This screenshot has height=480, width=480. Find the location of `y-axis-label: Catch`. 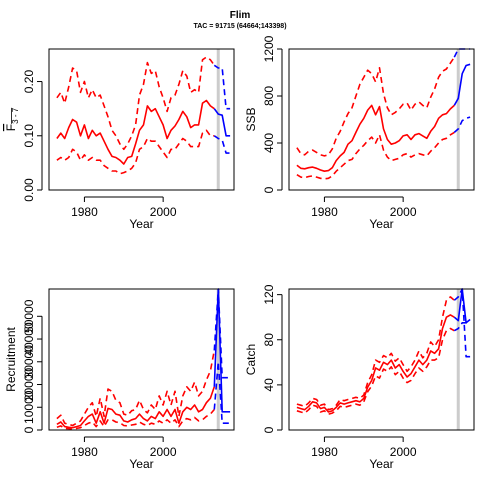

y-axis-label: Catch is located at coordinates (251, 359).